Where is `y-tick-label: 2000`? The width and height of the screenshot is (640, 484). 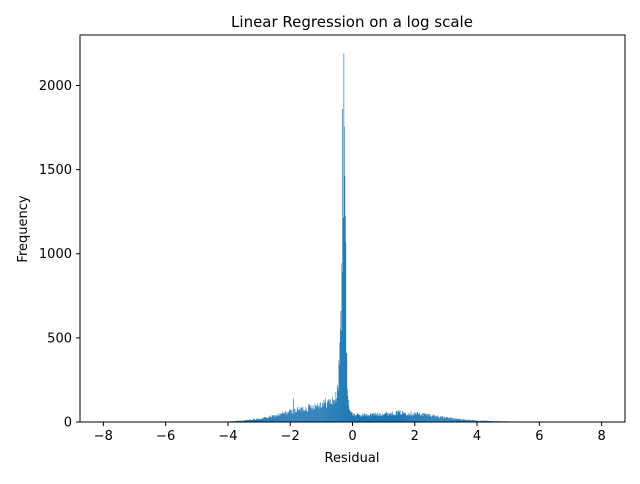 y-tick-label: 2000 is located at coordinates (55, 86).